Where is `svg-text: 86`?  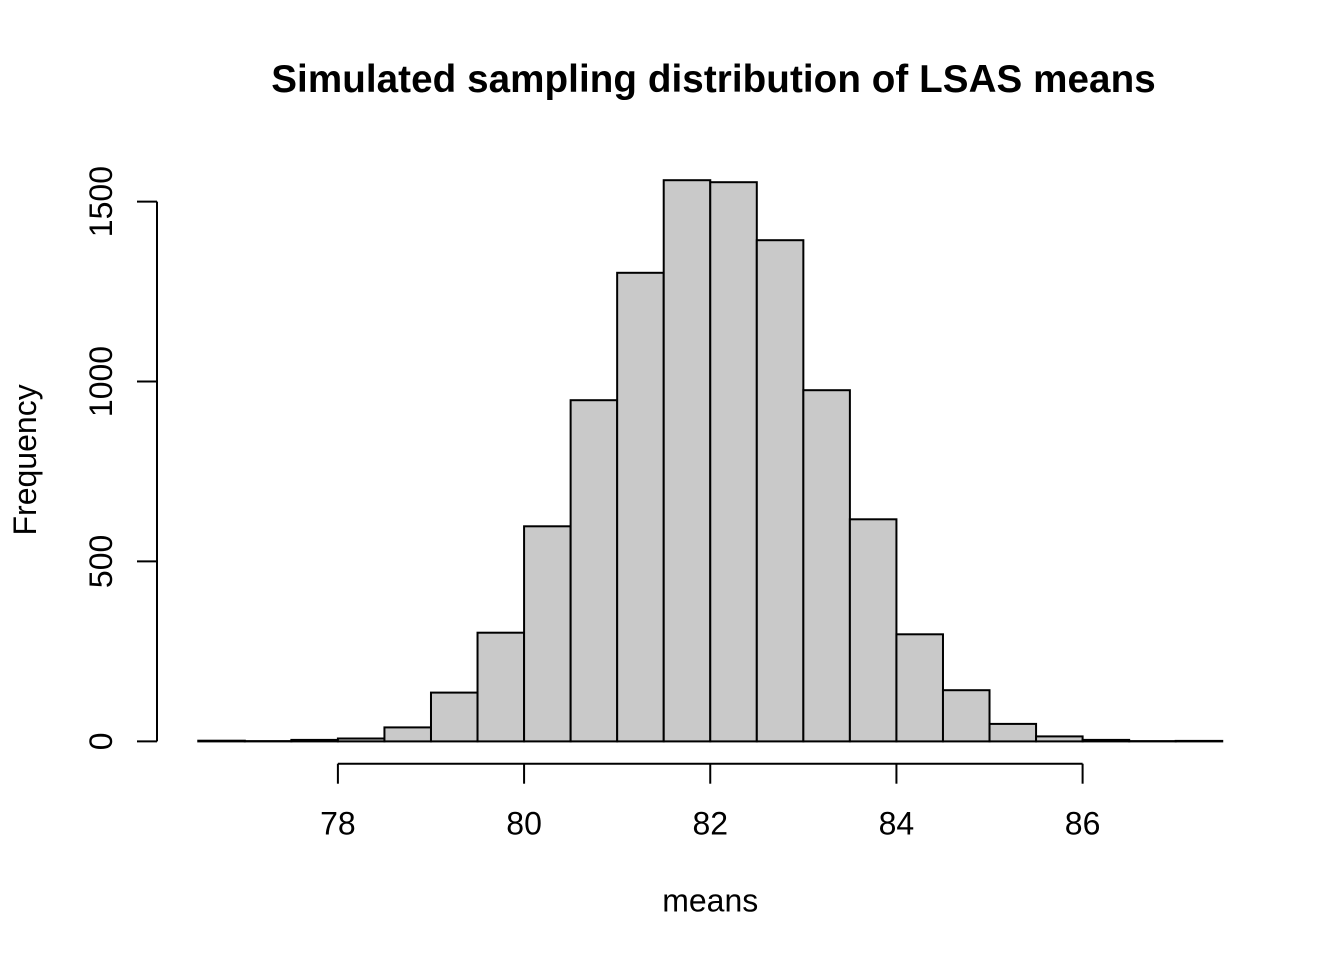
svg-text: 86 is located at coordinates (1083, 823).